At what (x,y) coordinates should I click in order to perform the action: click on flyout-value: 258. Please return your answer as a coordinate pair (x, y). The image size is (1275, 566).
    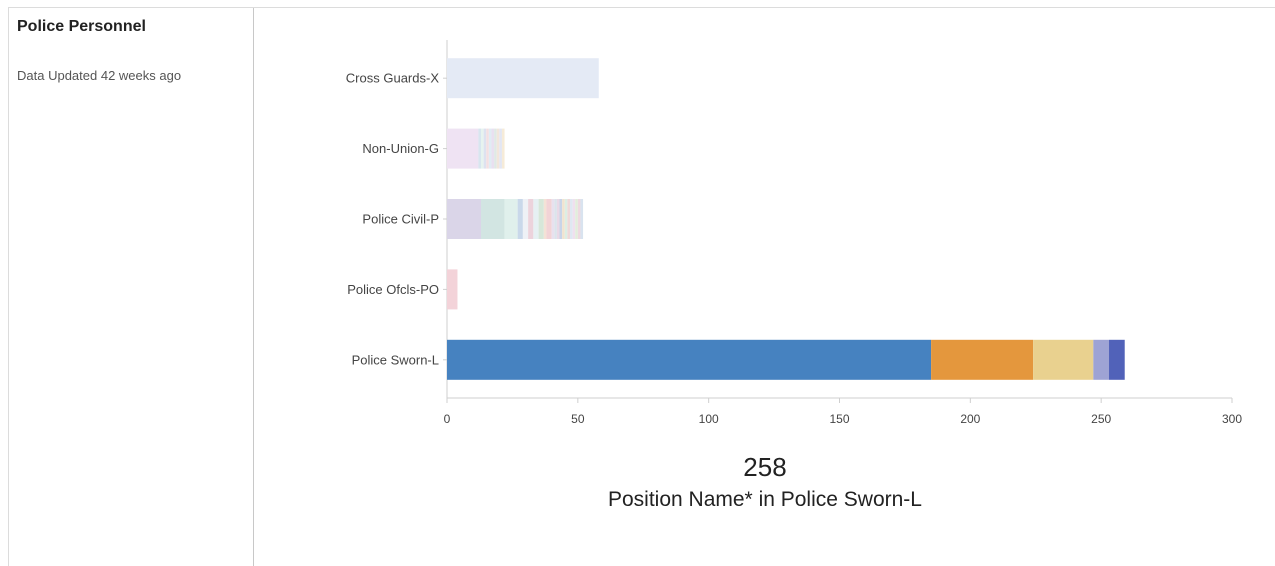
    Looking at the image, I should click on (765, 467).